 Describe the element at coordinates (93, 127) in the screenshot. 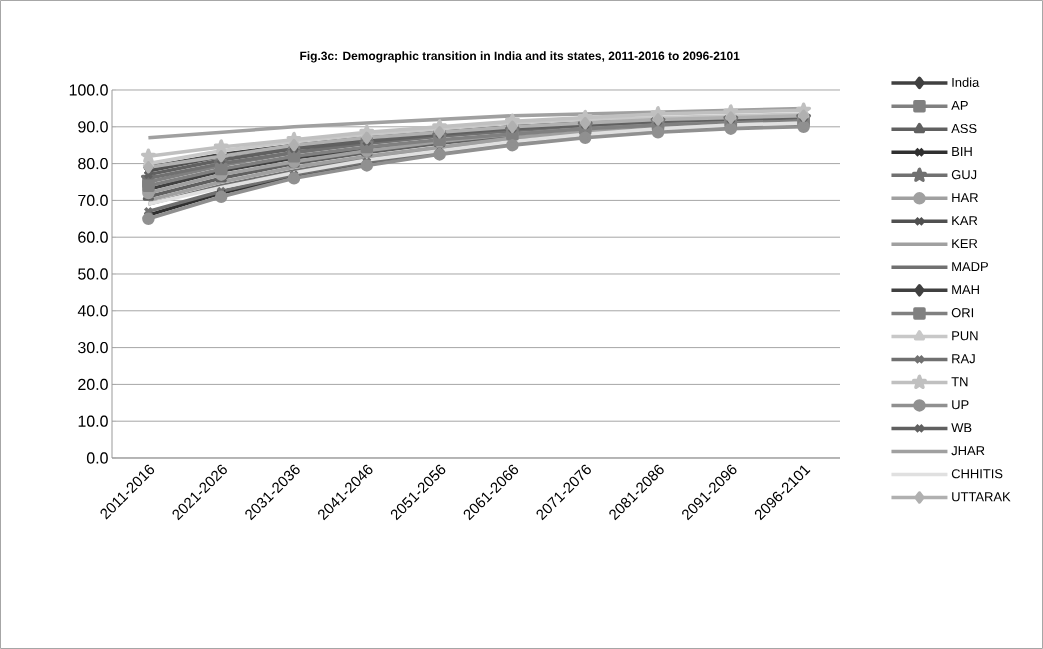

I see `y-tick-label: 90.0` at that location.